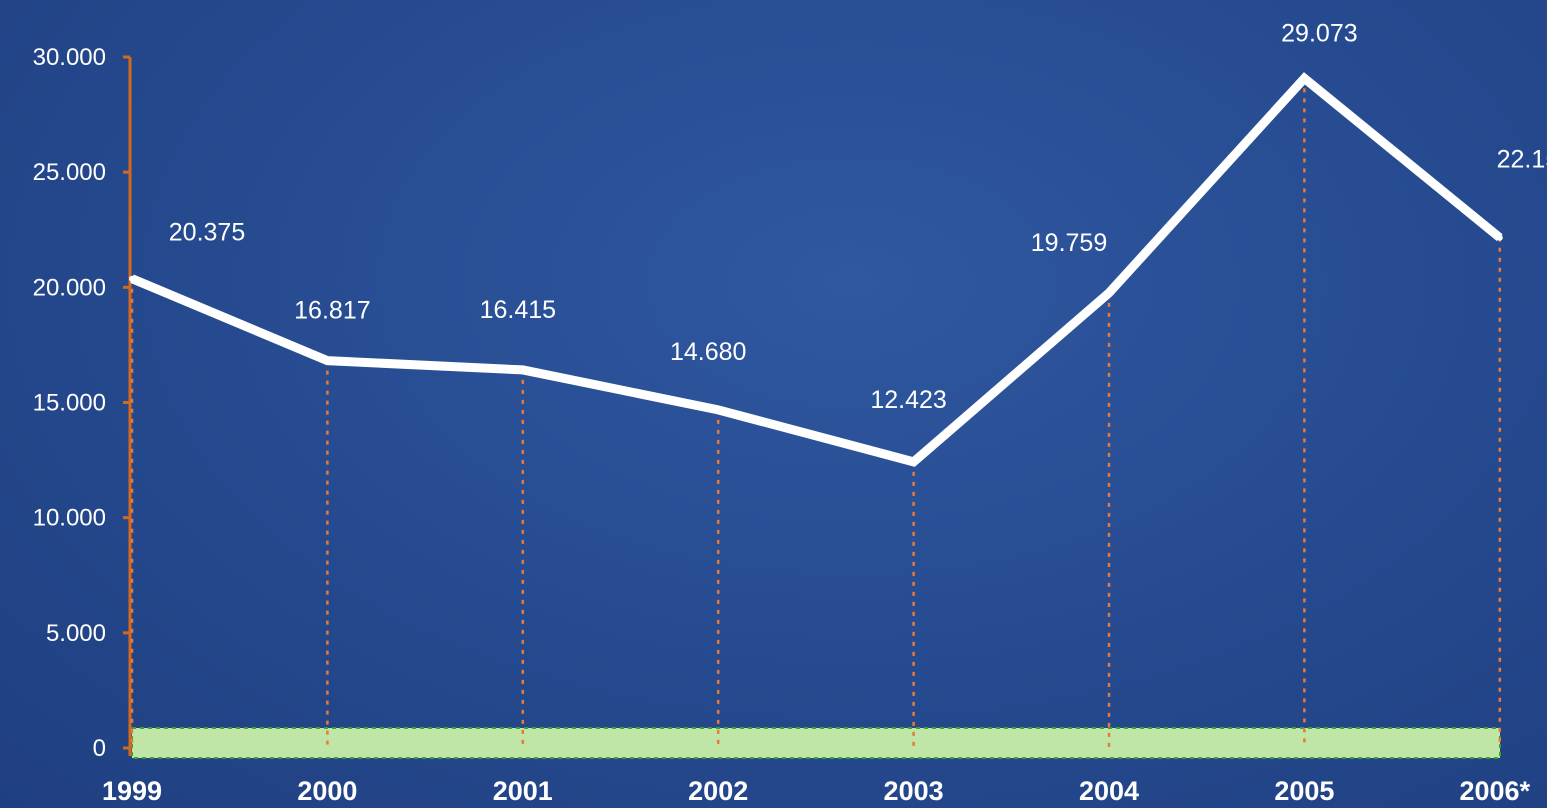  Describe the element at coordinates (69, 287) in the screenshot. I see `y-tick-label: 20.000` at that location.